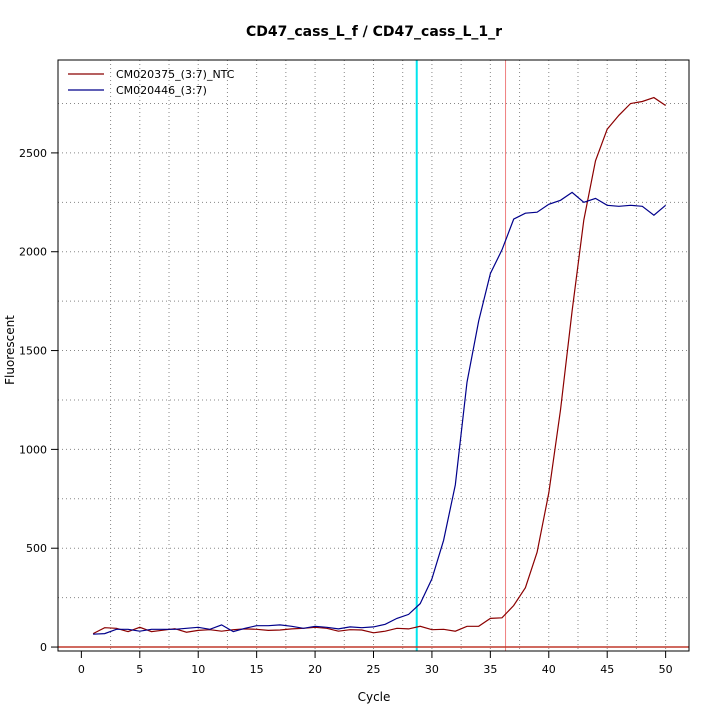 This screenshot has width=720, height=720. I want to click on x-tick-label: 40, so click(549, 669).